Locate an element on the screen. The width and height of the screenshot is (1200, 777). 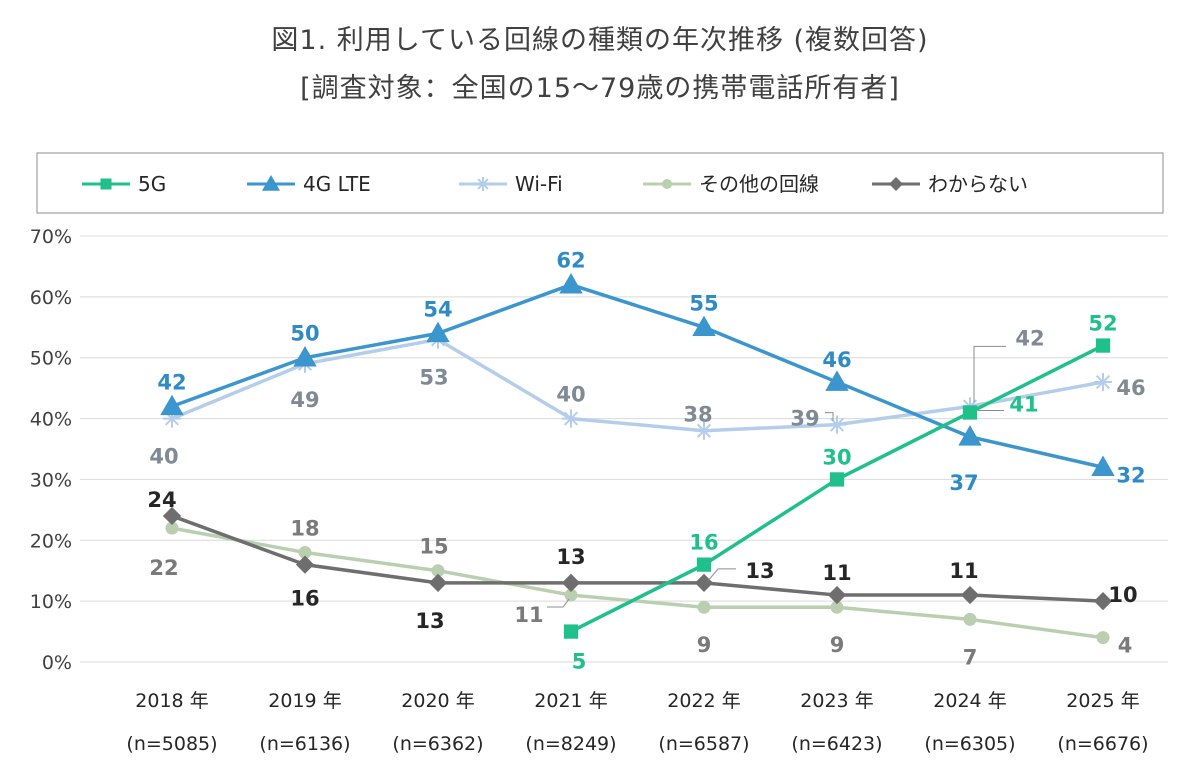
y-tick-label: 40% is located at coordinates (51, 420).